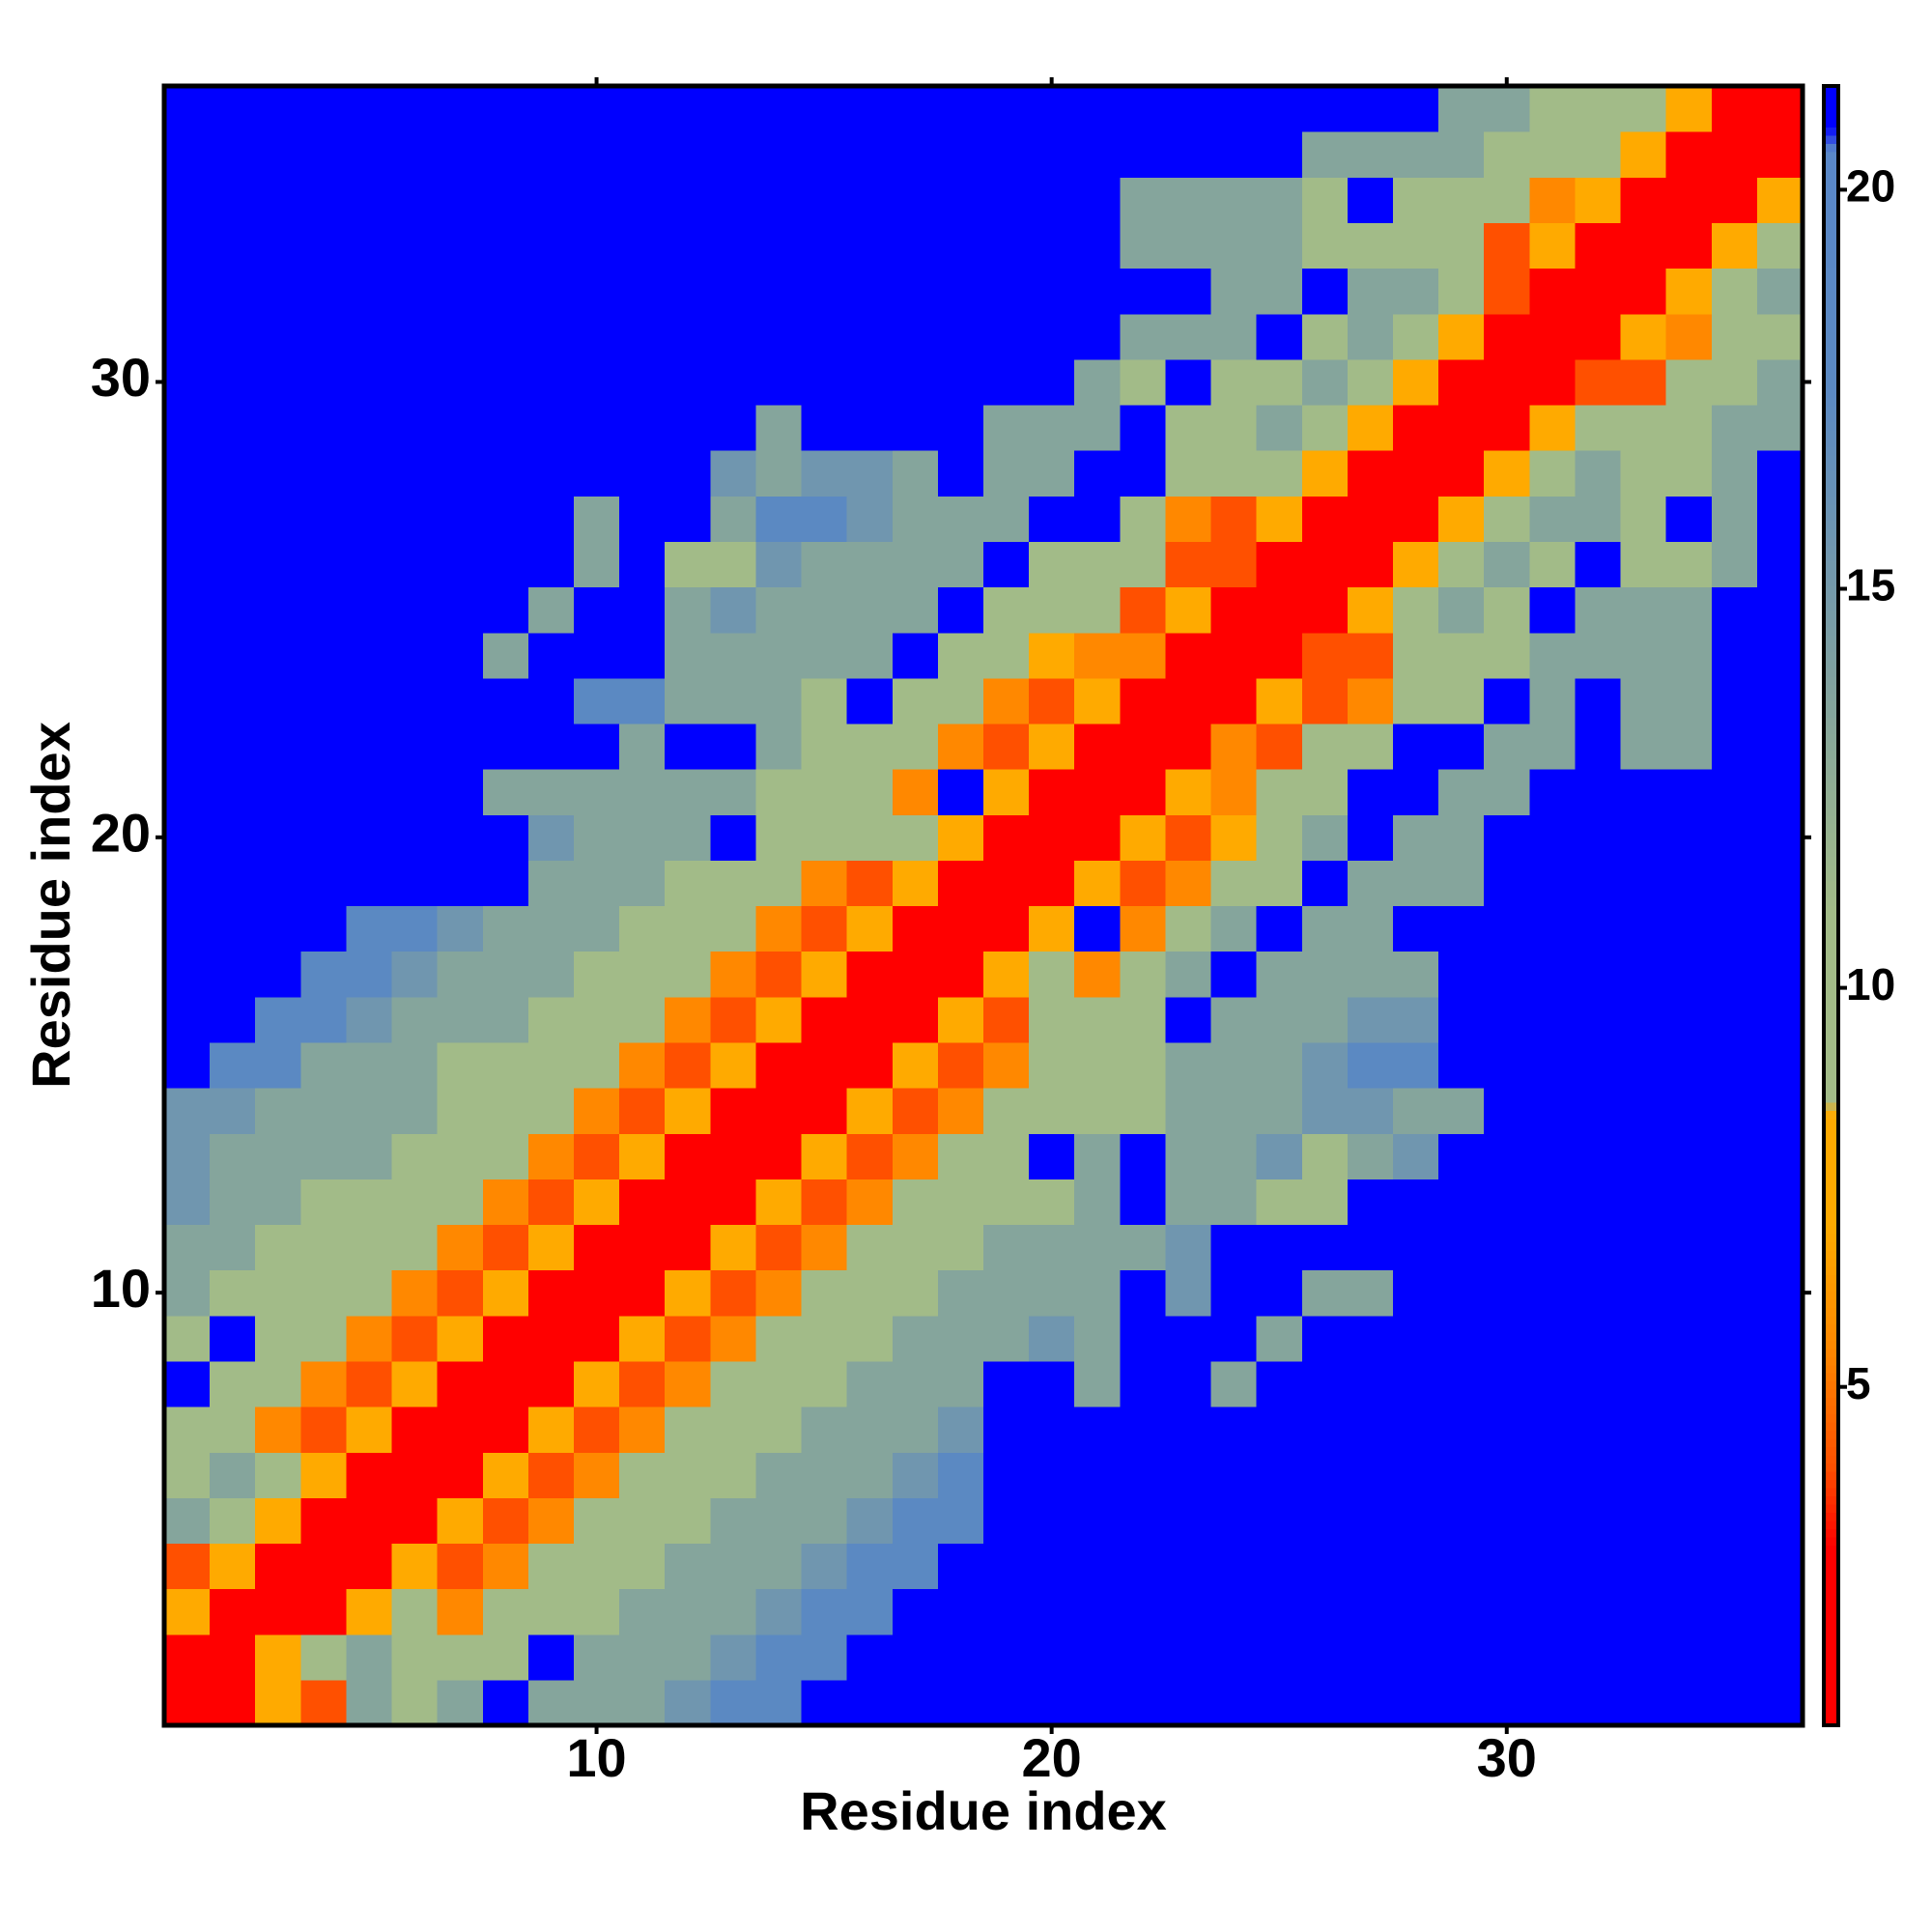 This screenshot has height=1932, width=1932. What do you see at coordinates (596, 1757) in the screenshot?
I see `x-tick-label: 10` at bounding box center [596, 1757].